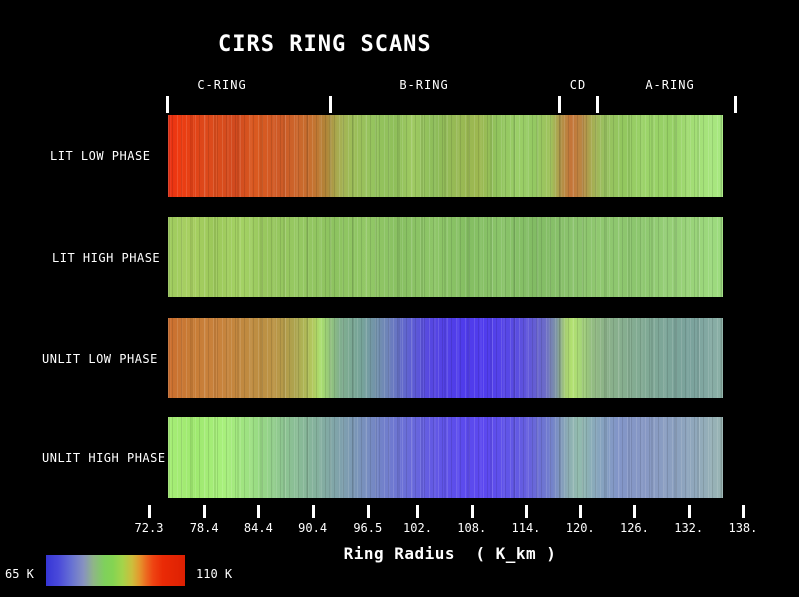 The height and width of the screenshot is (597, 799). I want to click on ring-label-cd: CD, so click(578, 85).